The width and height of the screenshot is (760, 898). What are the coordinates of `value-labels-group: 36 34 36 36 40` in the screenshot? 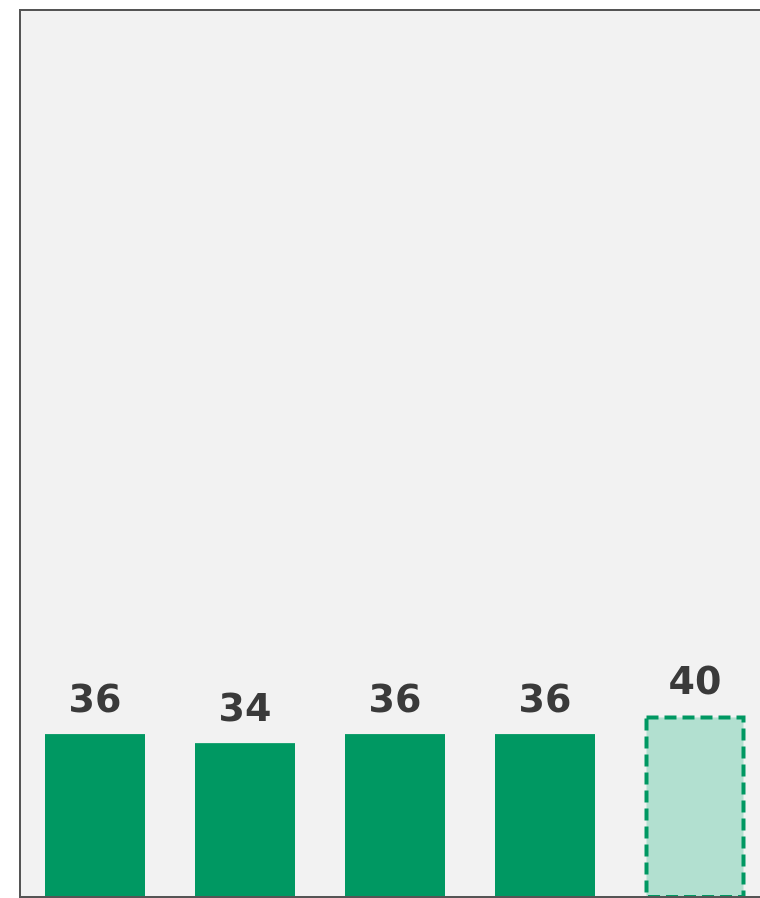 It's located at (395, 694).